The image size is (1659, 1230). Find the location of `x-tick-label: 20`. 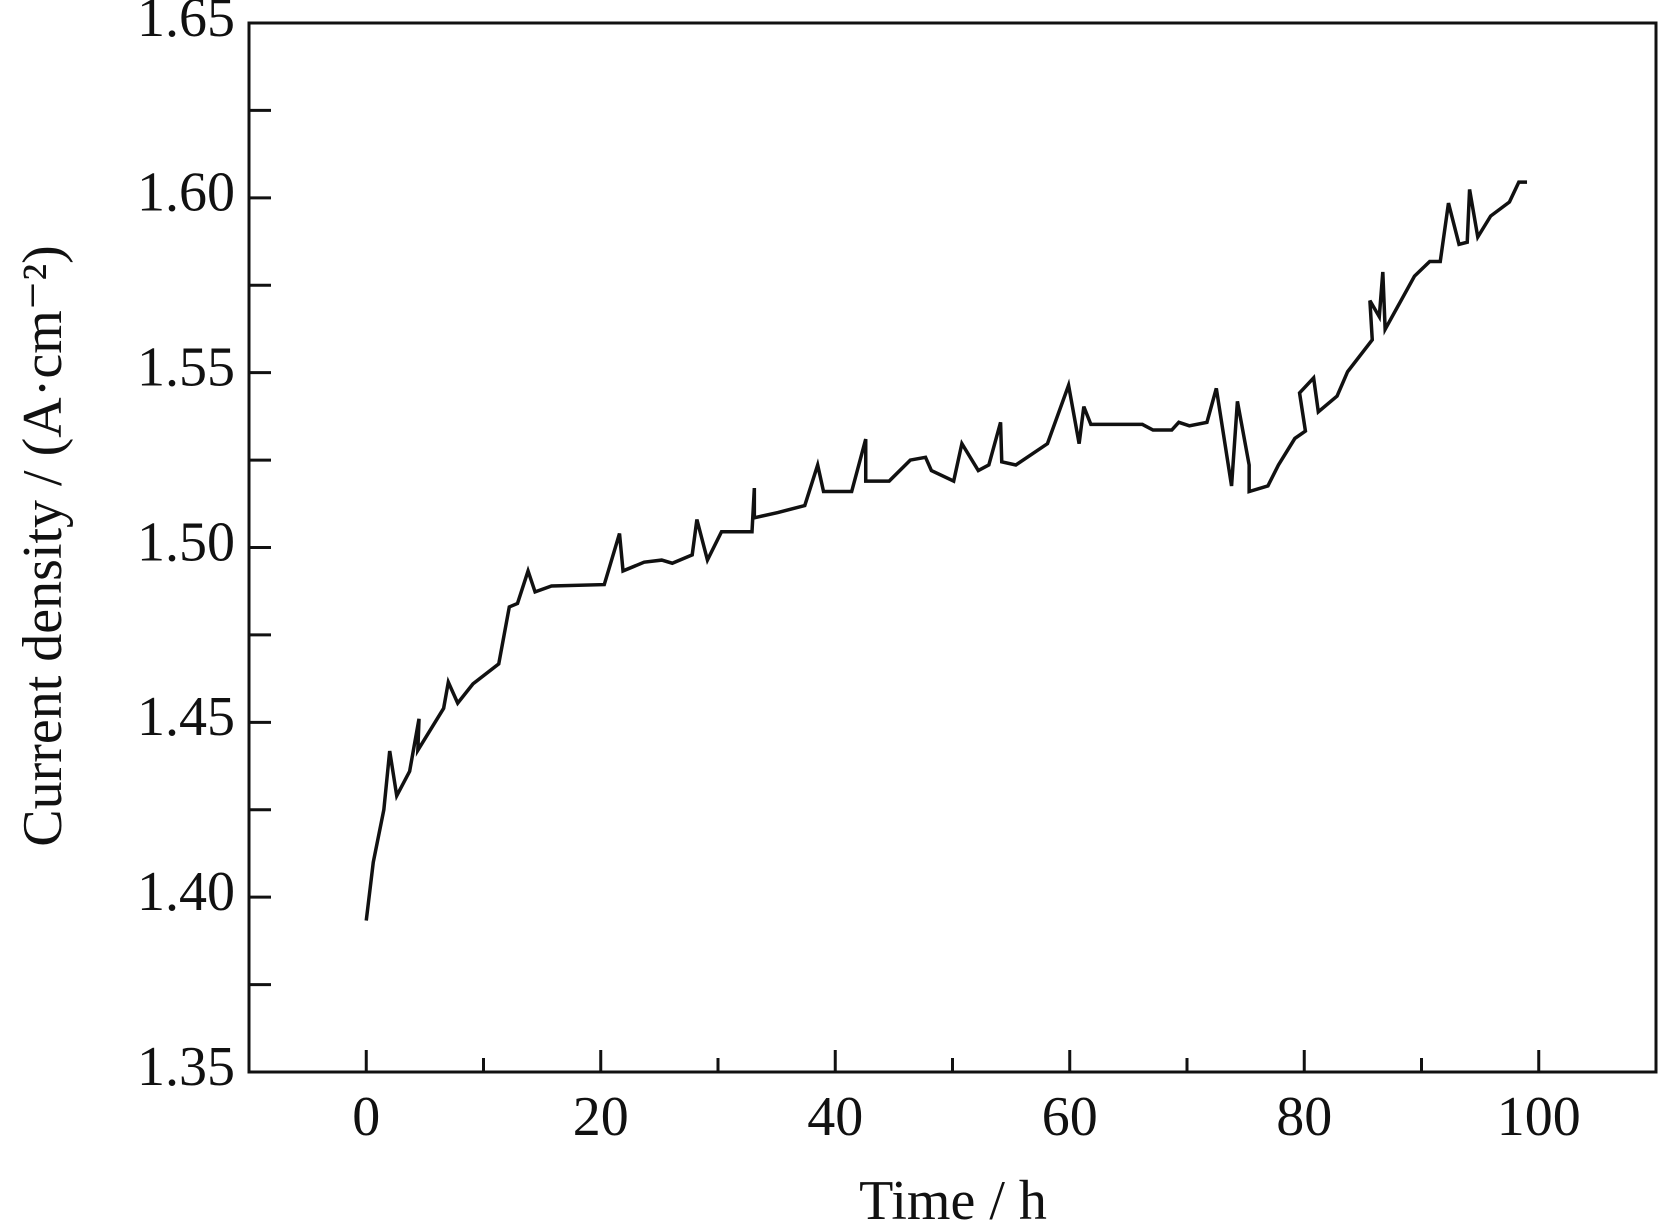

x-tick-label: 20 is located at coordinates (601, 1117).